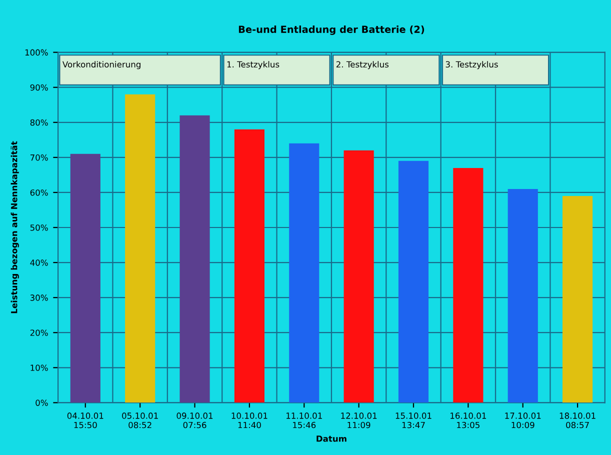 The height and width of the screenshot is (455, 611). What do you see at coordinates (253, 65) in the screenshot?
I see `band-label: 1. Testzyklus` at bounding box center [253, 65].